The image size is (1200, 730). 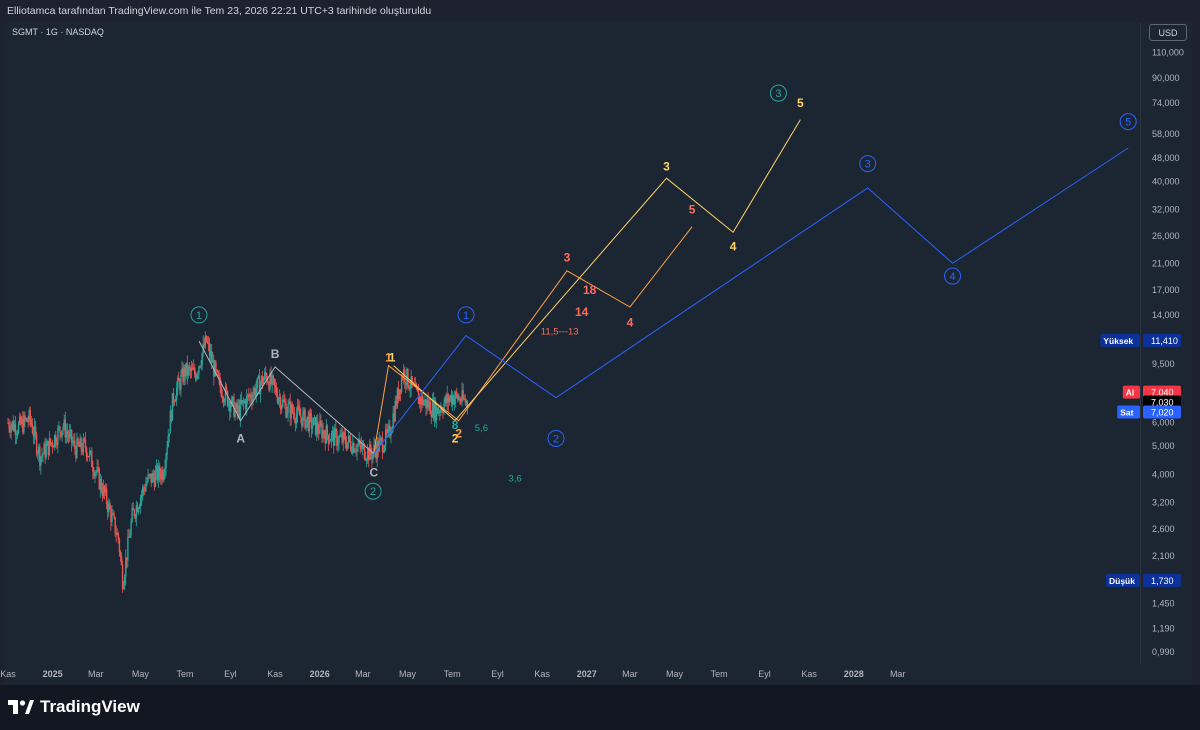 What do you see at coordinates (21, 707) in the screenshot?
I see `tradingview-logo-icon` at bounding box center [21, 707].